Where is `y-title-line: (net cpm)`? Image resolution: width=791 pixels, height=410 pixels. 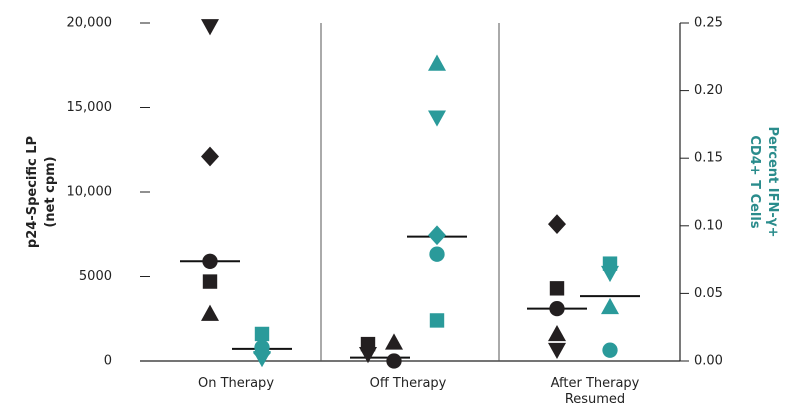 y-title-line: (net cpm) is located at coordinates (50, 191).